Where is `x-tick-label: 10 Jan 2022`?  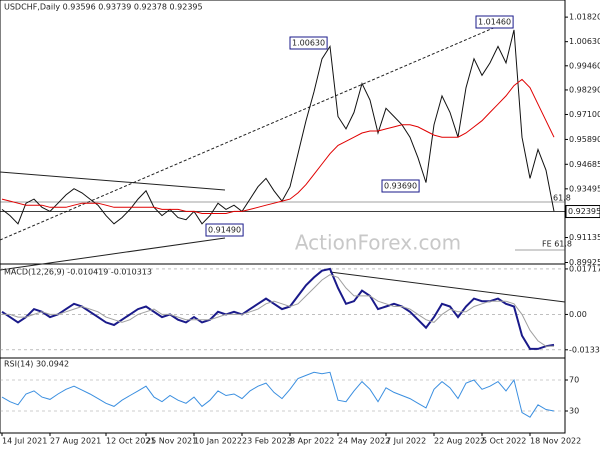 x-tick-label: 10 Jan 2022 is located at coordinates (218, 441).